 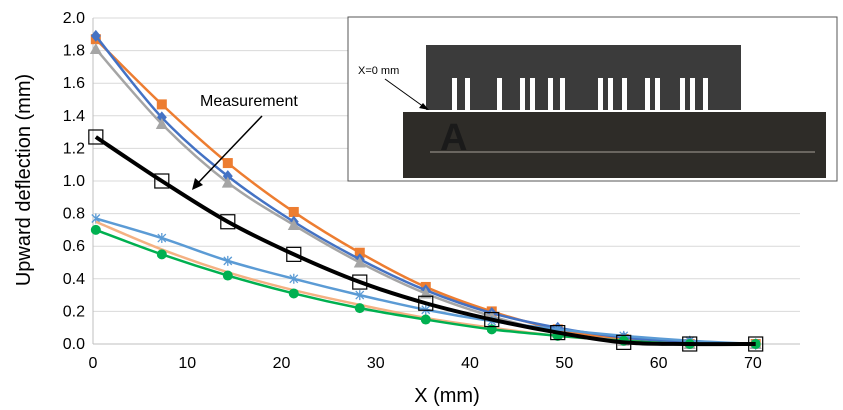 What do you see at coordinates (74, 116) in the screenshot?
I see `y-tick-label: 1.4` at bounding box center [74, 116].